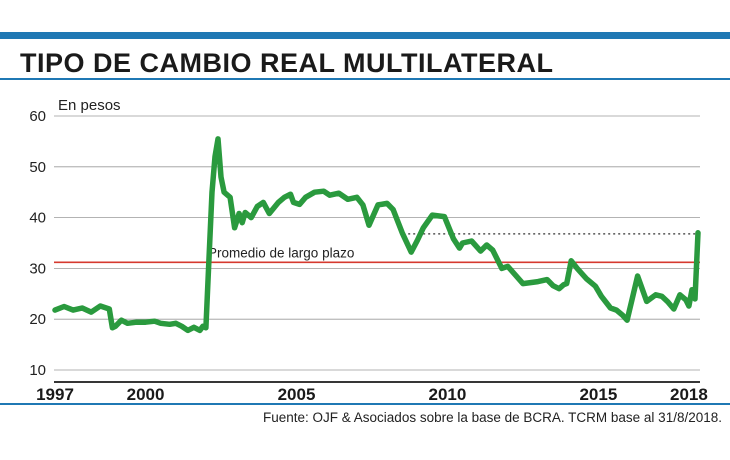 Image resolution: width=730 pixels, height=460 pixels. I want to click on y-tick-label: 40, so click(37, 218).